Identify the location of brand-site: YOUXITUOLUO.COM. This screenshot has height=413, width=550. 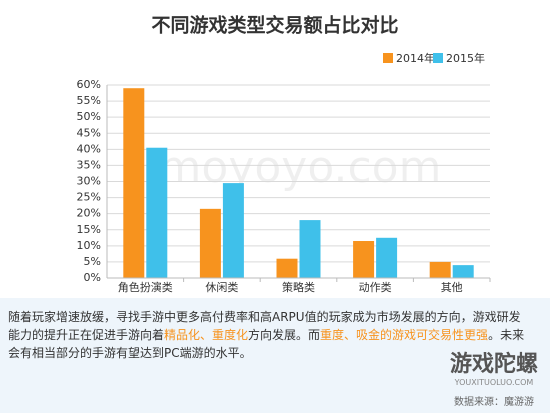
(494, 382).